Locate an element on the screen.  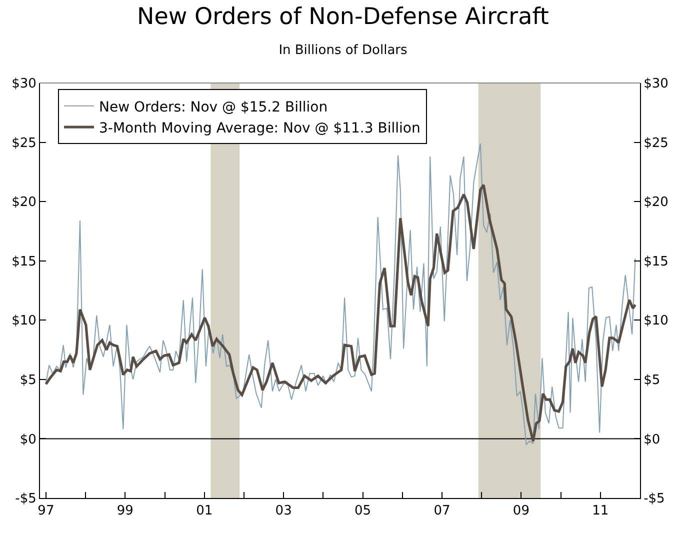
y2-tick-label: $20 is located at coordinates (656, 202).